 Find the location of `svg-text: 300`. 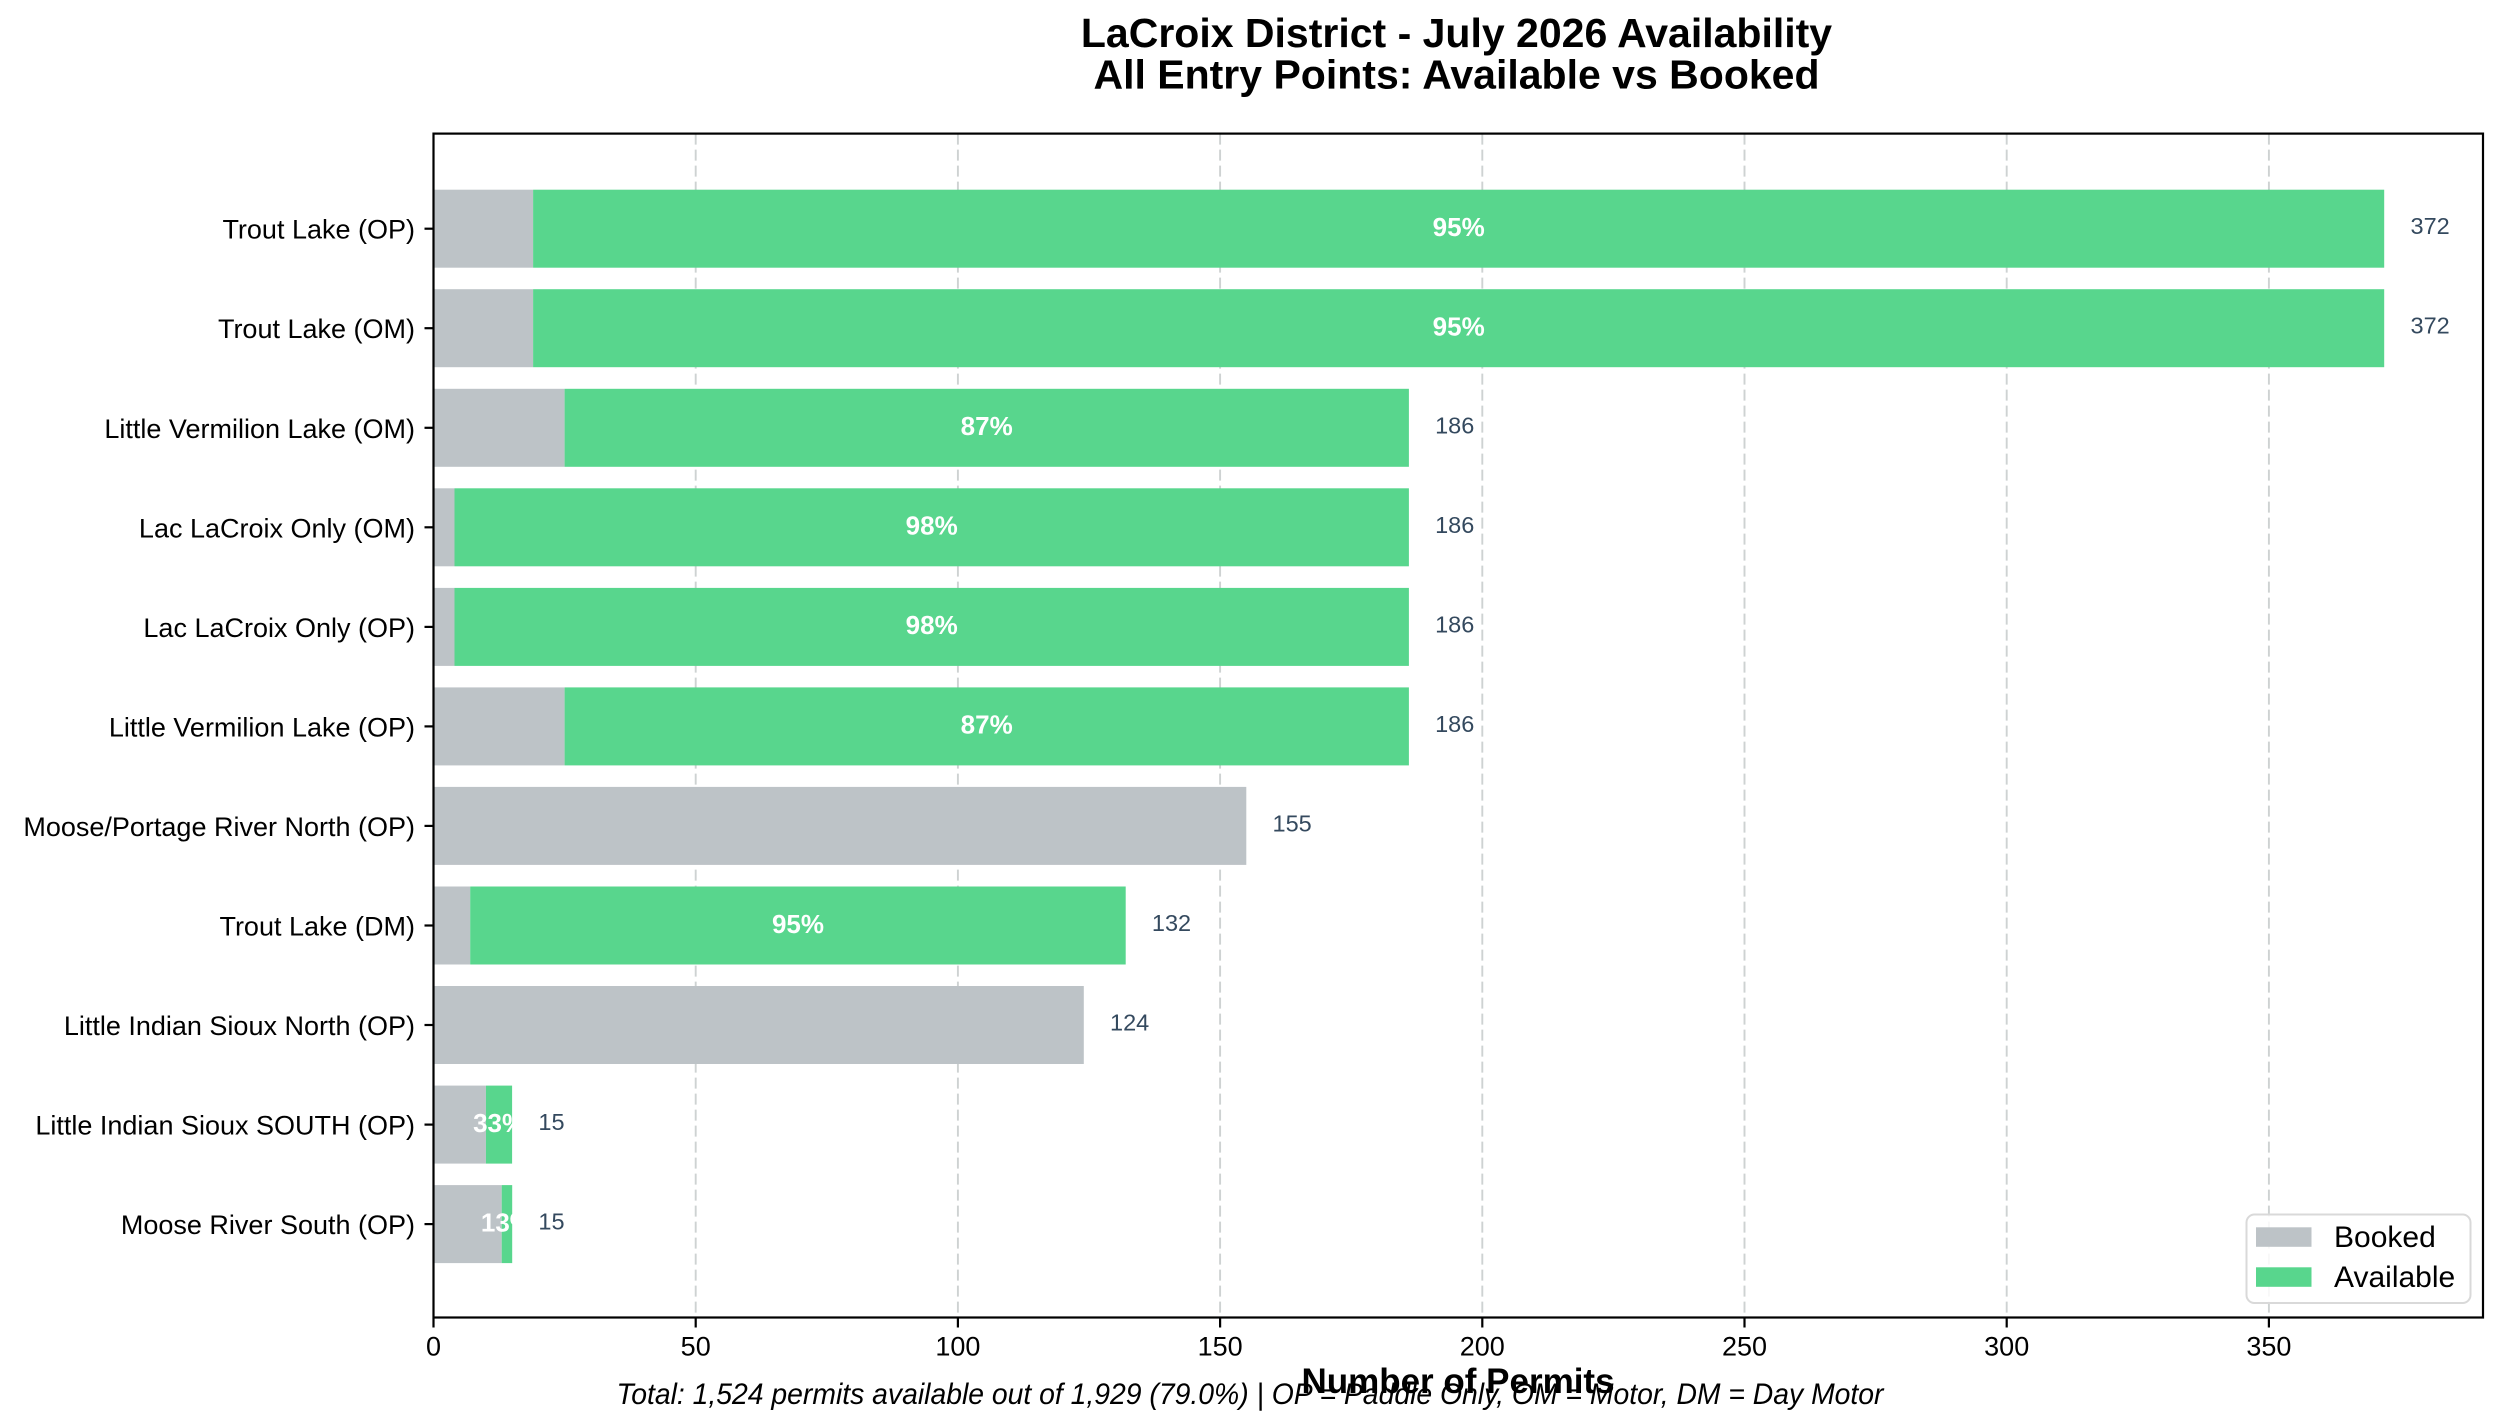

svg-text: 300 is located at coordinates (2006, 1347).